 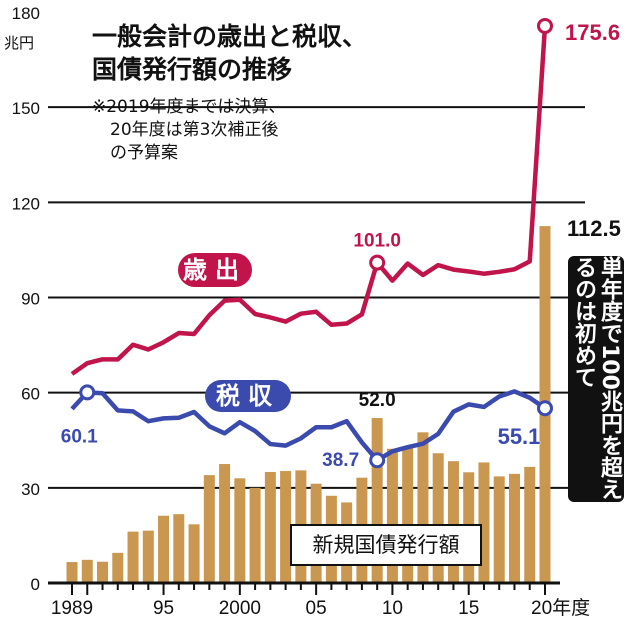 I want to click on x-tick-label: 95, so click(x=163, y=608).